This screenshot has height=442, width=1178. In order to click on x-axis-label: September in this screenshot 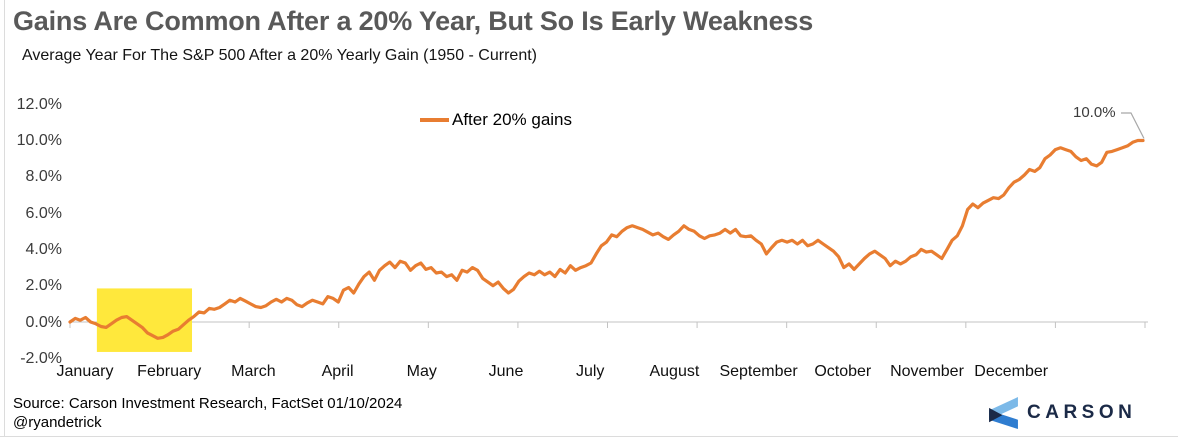, I will do `click(758, 371)`.